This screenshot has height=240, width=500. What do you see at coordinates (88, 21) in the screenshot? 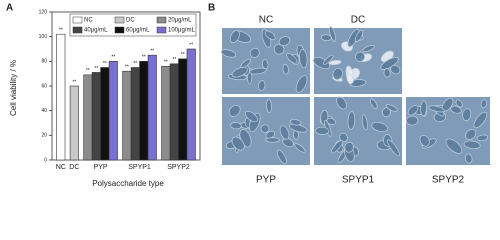
I see `legend-label: NC` at bounding box center [88, 21].